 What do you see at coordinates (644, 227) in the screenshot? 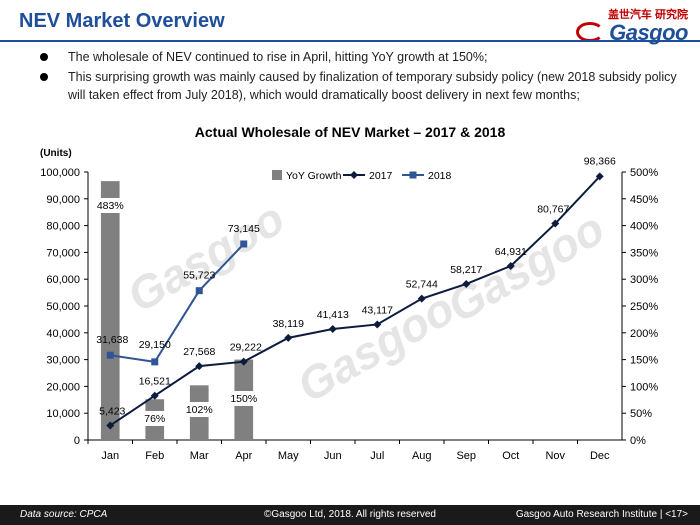
I see `y2-tick-label: 400%` at bounding box center [644, 227].